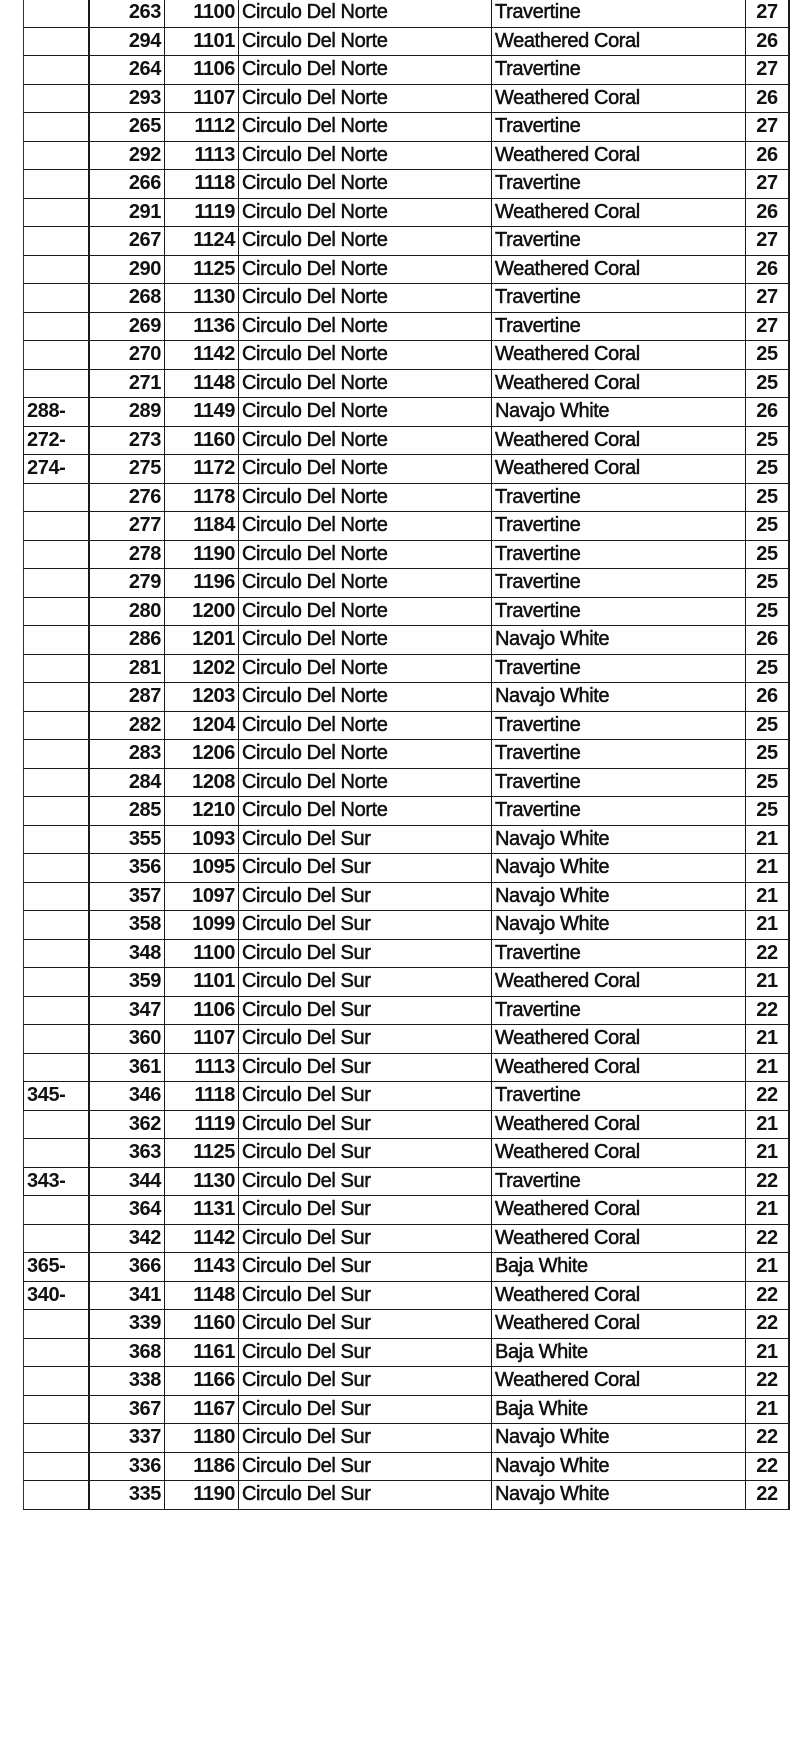  What do you see at coordinates (201, 1238) in the screenshot?
I see `house-number-cell: 1142` at bounding box center [201, 1238].